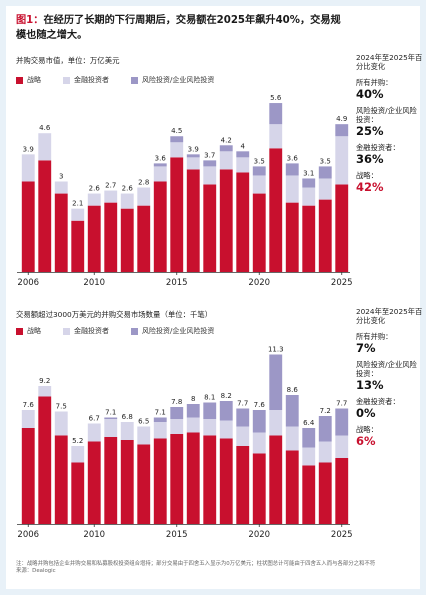 The image size is (426, 595). Describe the element at coordinates (19, 80) in the screenshot. I see `legend-swatch-strategic` at that location.